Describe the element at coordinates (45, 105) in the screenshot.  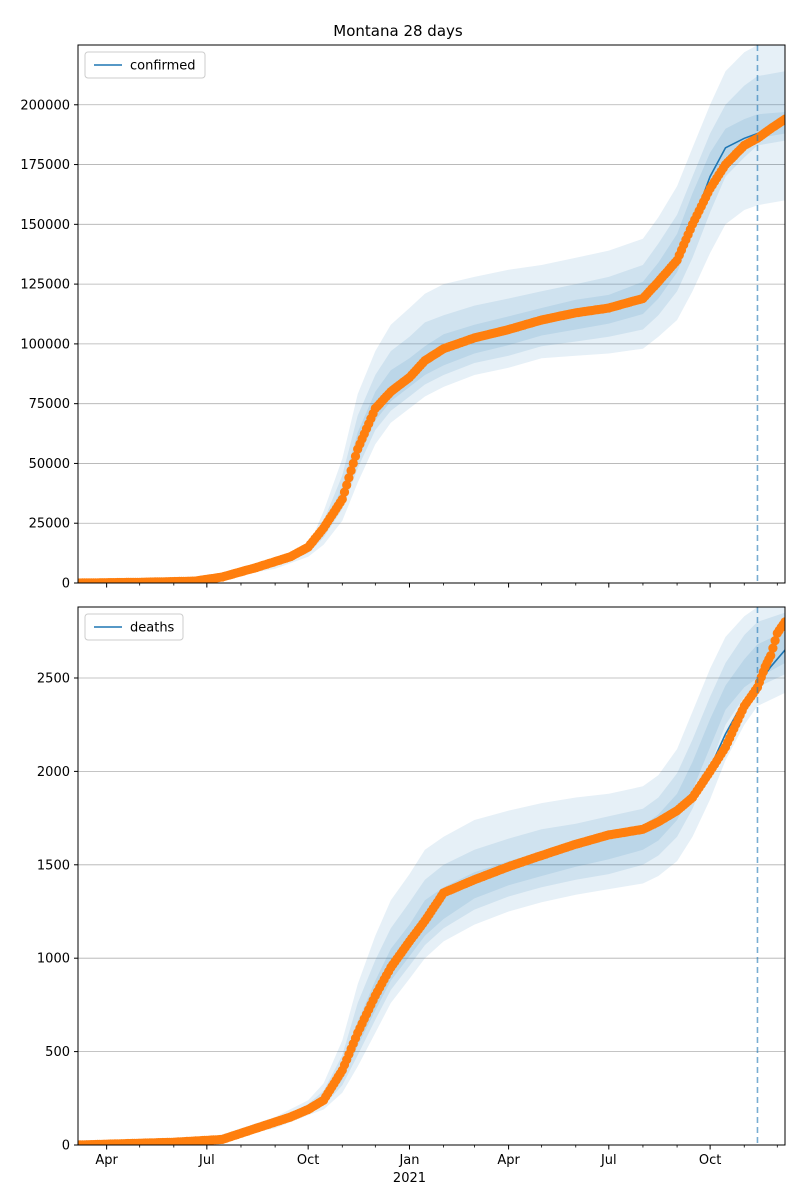
I see `y-tick-label: 200000` at that location.